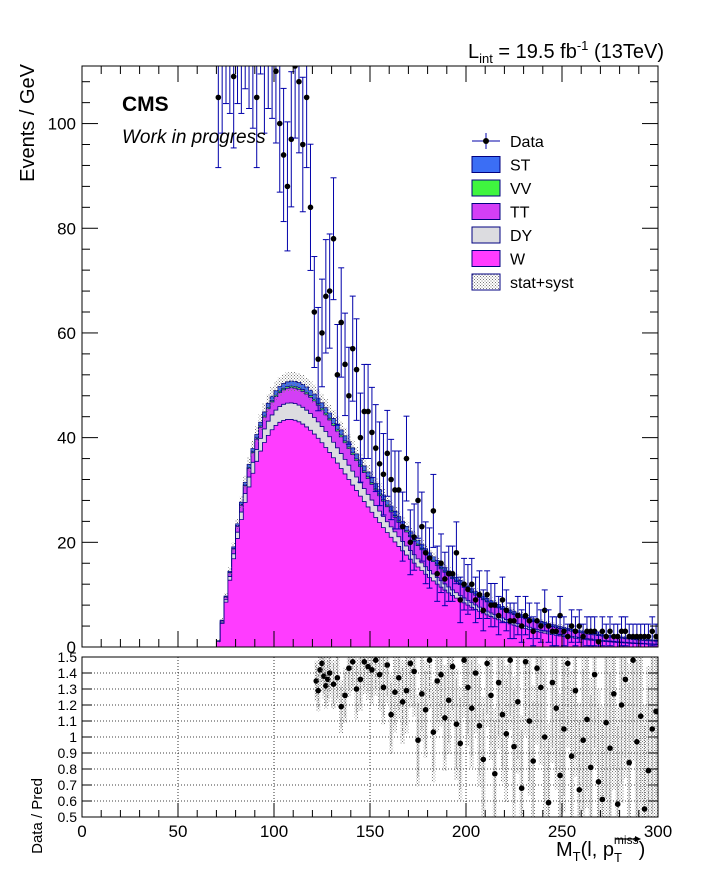  I want to click on x-axis-title-close: ), so click(642, 850).